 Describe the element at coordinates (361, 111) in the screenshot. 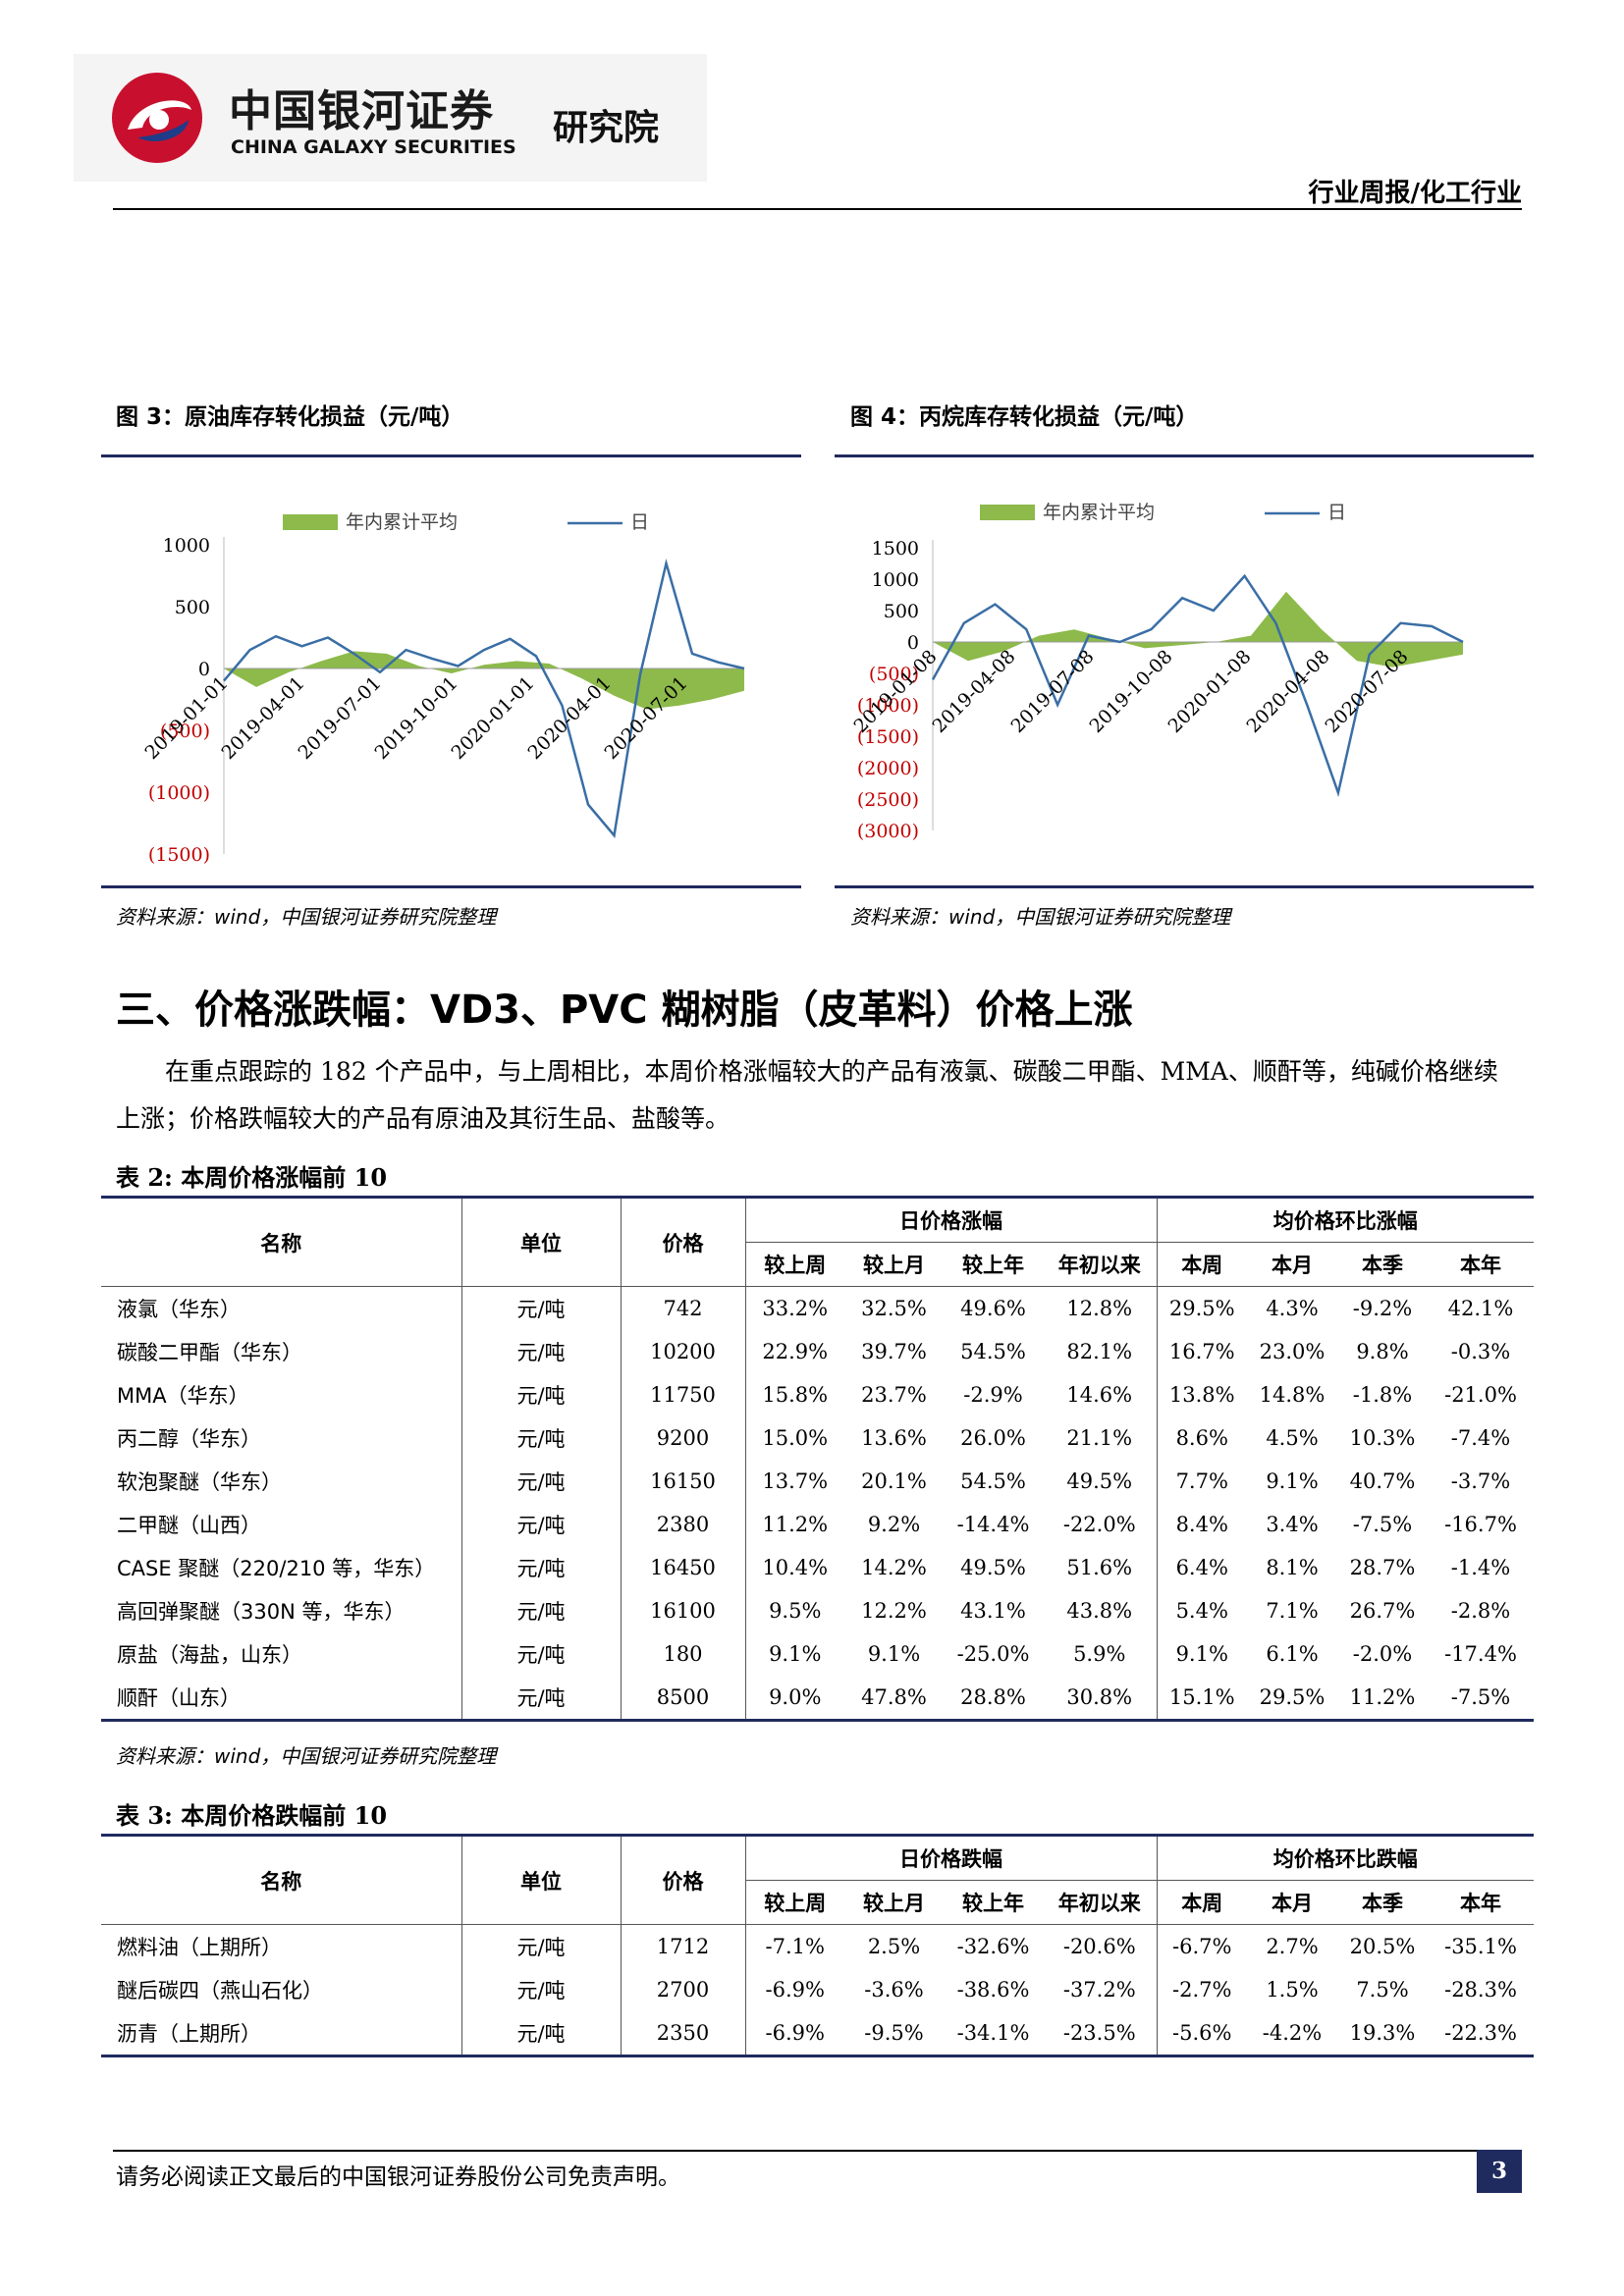

I see `brand-name-cn: 中国银河证券` at that location.